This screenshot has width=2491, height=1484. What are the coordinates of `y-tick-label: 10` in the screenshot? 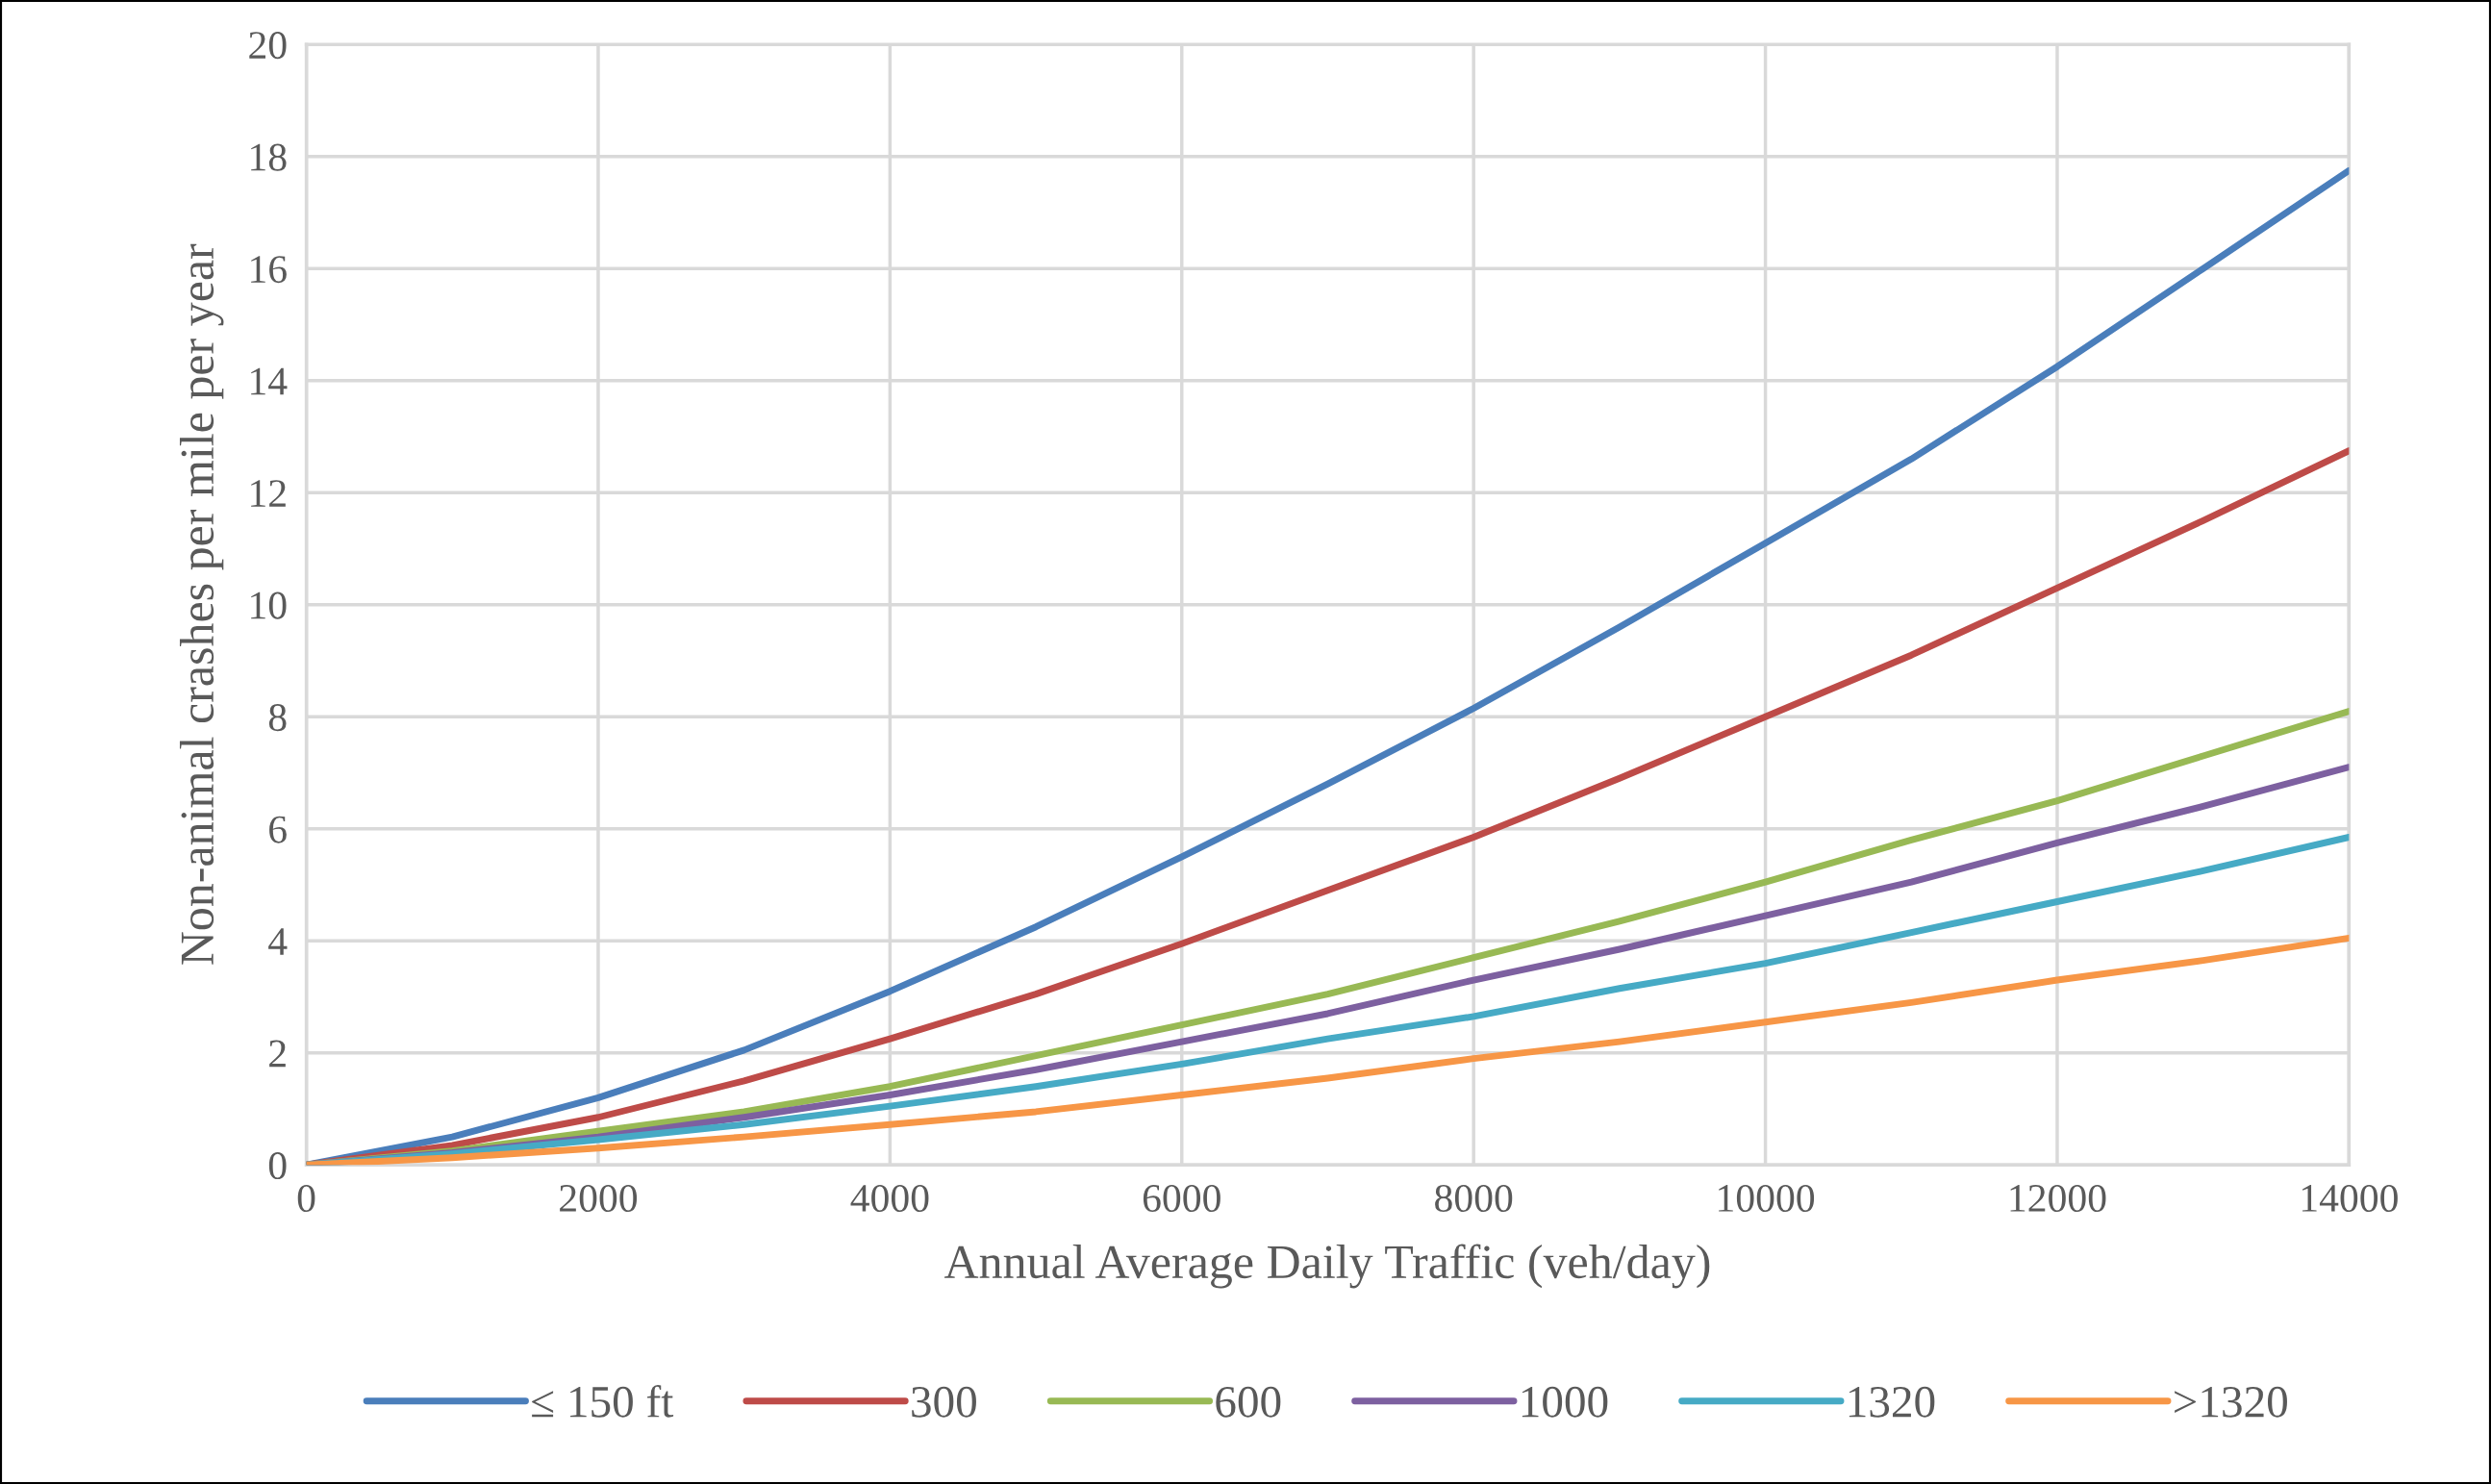 It's located at (269, 605).